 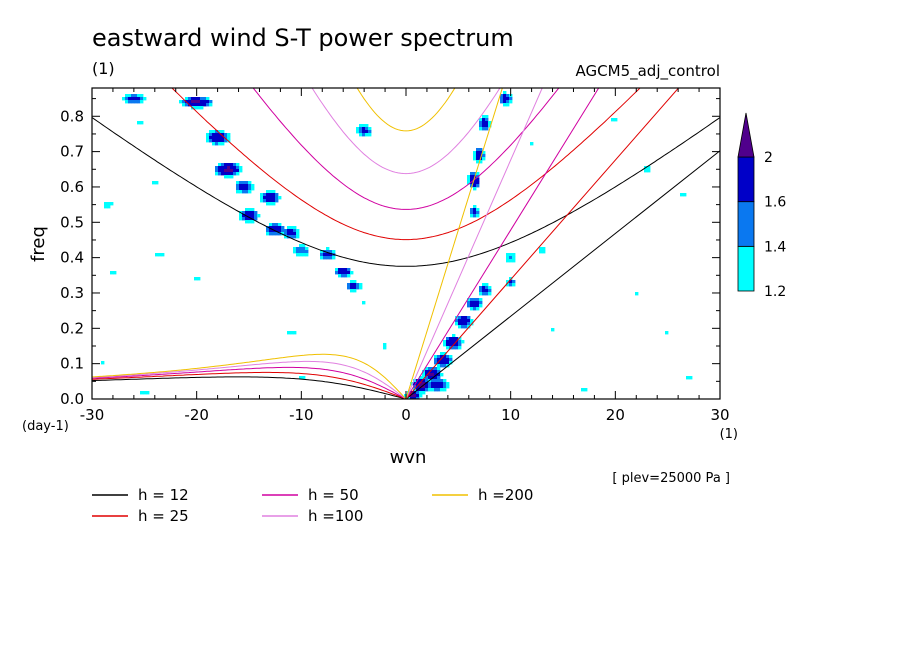 What do you see at coordinates (406, 131) in the screenshot?
I see `gravity-wave-h100` at bounding box center [406, 131].